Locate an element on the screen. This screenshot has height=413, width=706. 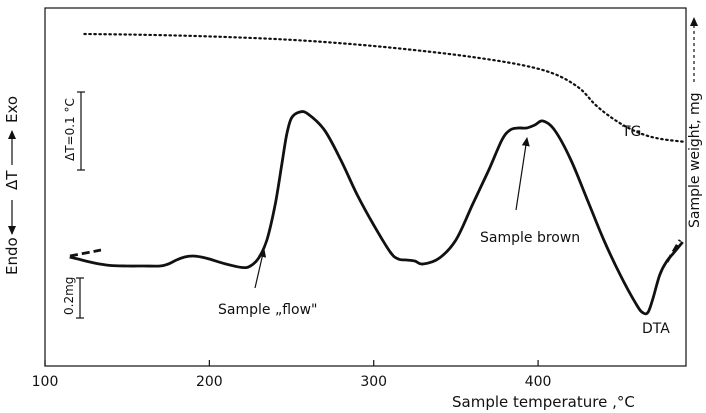
left-axis-label-group: Endo ΔT Exo is located at coordinates (12, 185).